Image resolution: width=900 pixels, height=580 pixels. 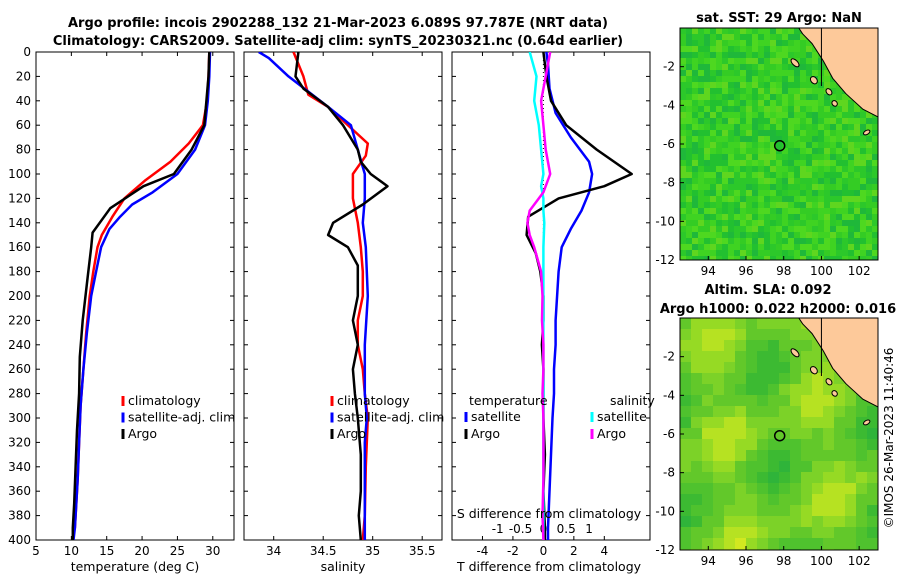 I want to click on island, so click(x=829, y=92).